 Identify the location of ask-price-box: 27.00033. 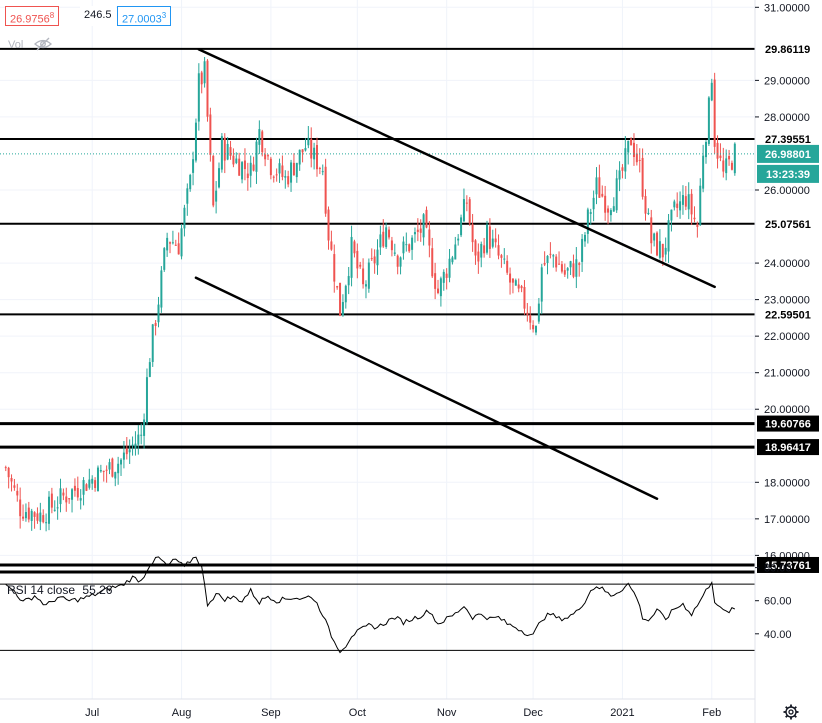
(144, 16).